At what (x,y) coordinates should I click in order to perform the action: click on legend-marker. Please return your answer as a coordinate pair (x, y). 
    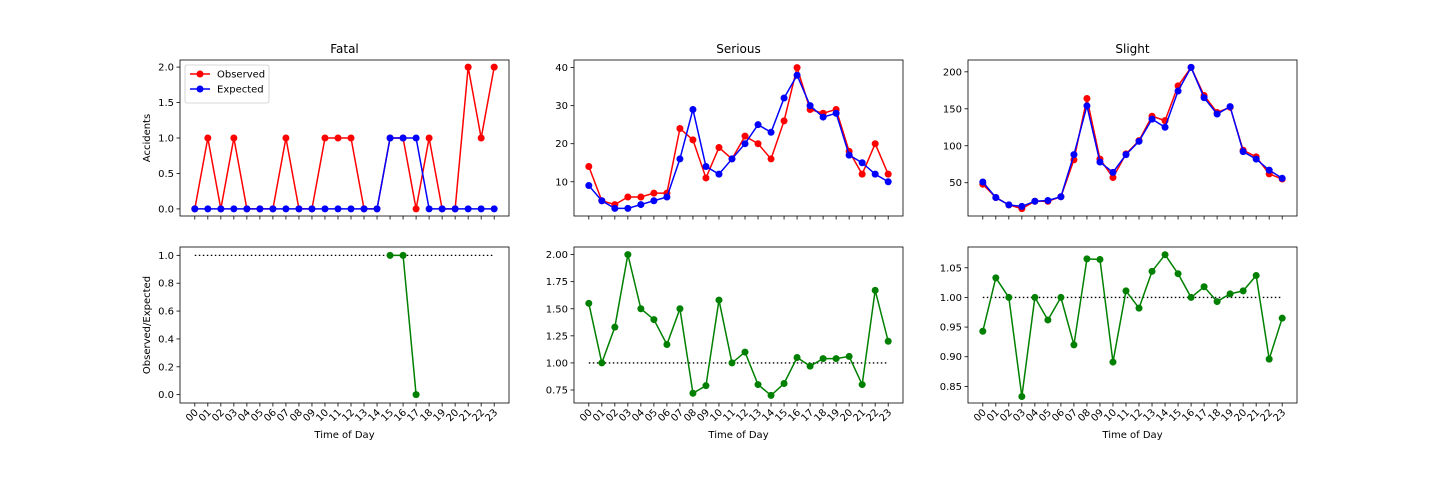
    Looking at the image, I should click on (200, 74).